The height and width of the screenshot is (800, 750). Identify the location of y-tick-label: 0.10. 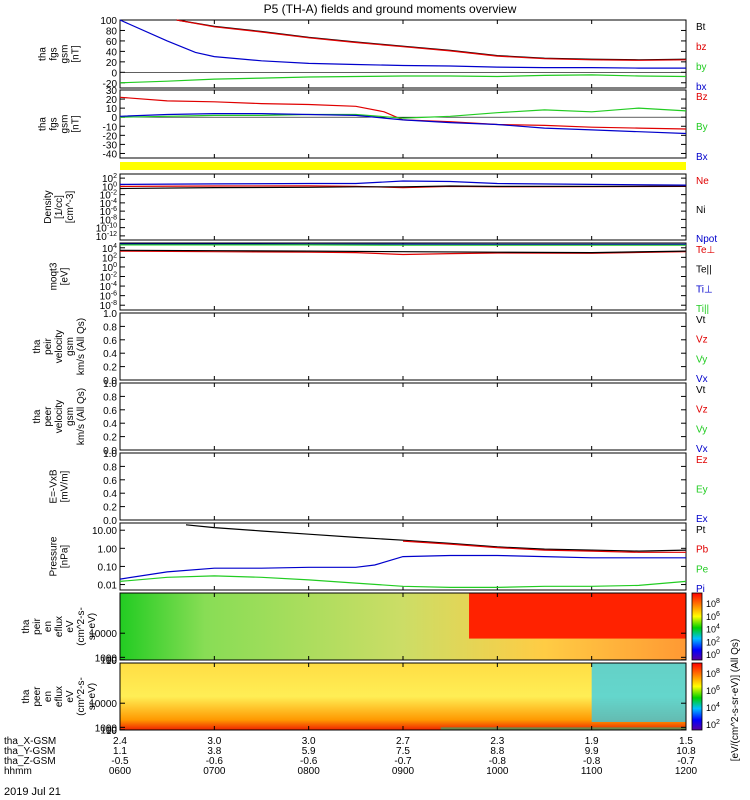
(108, 567).